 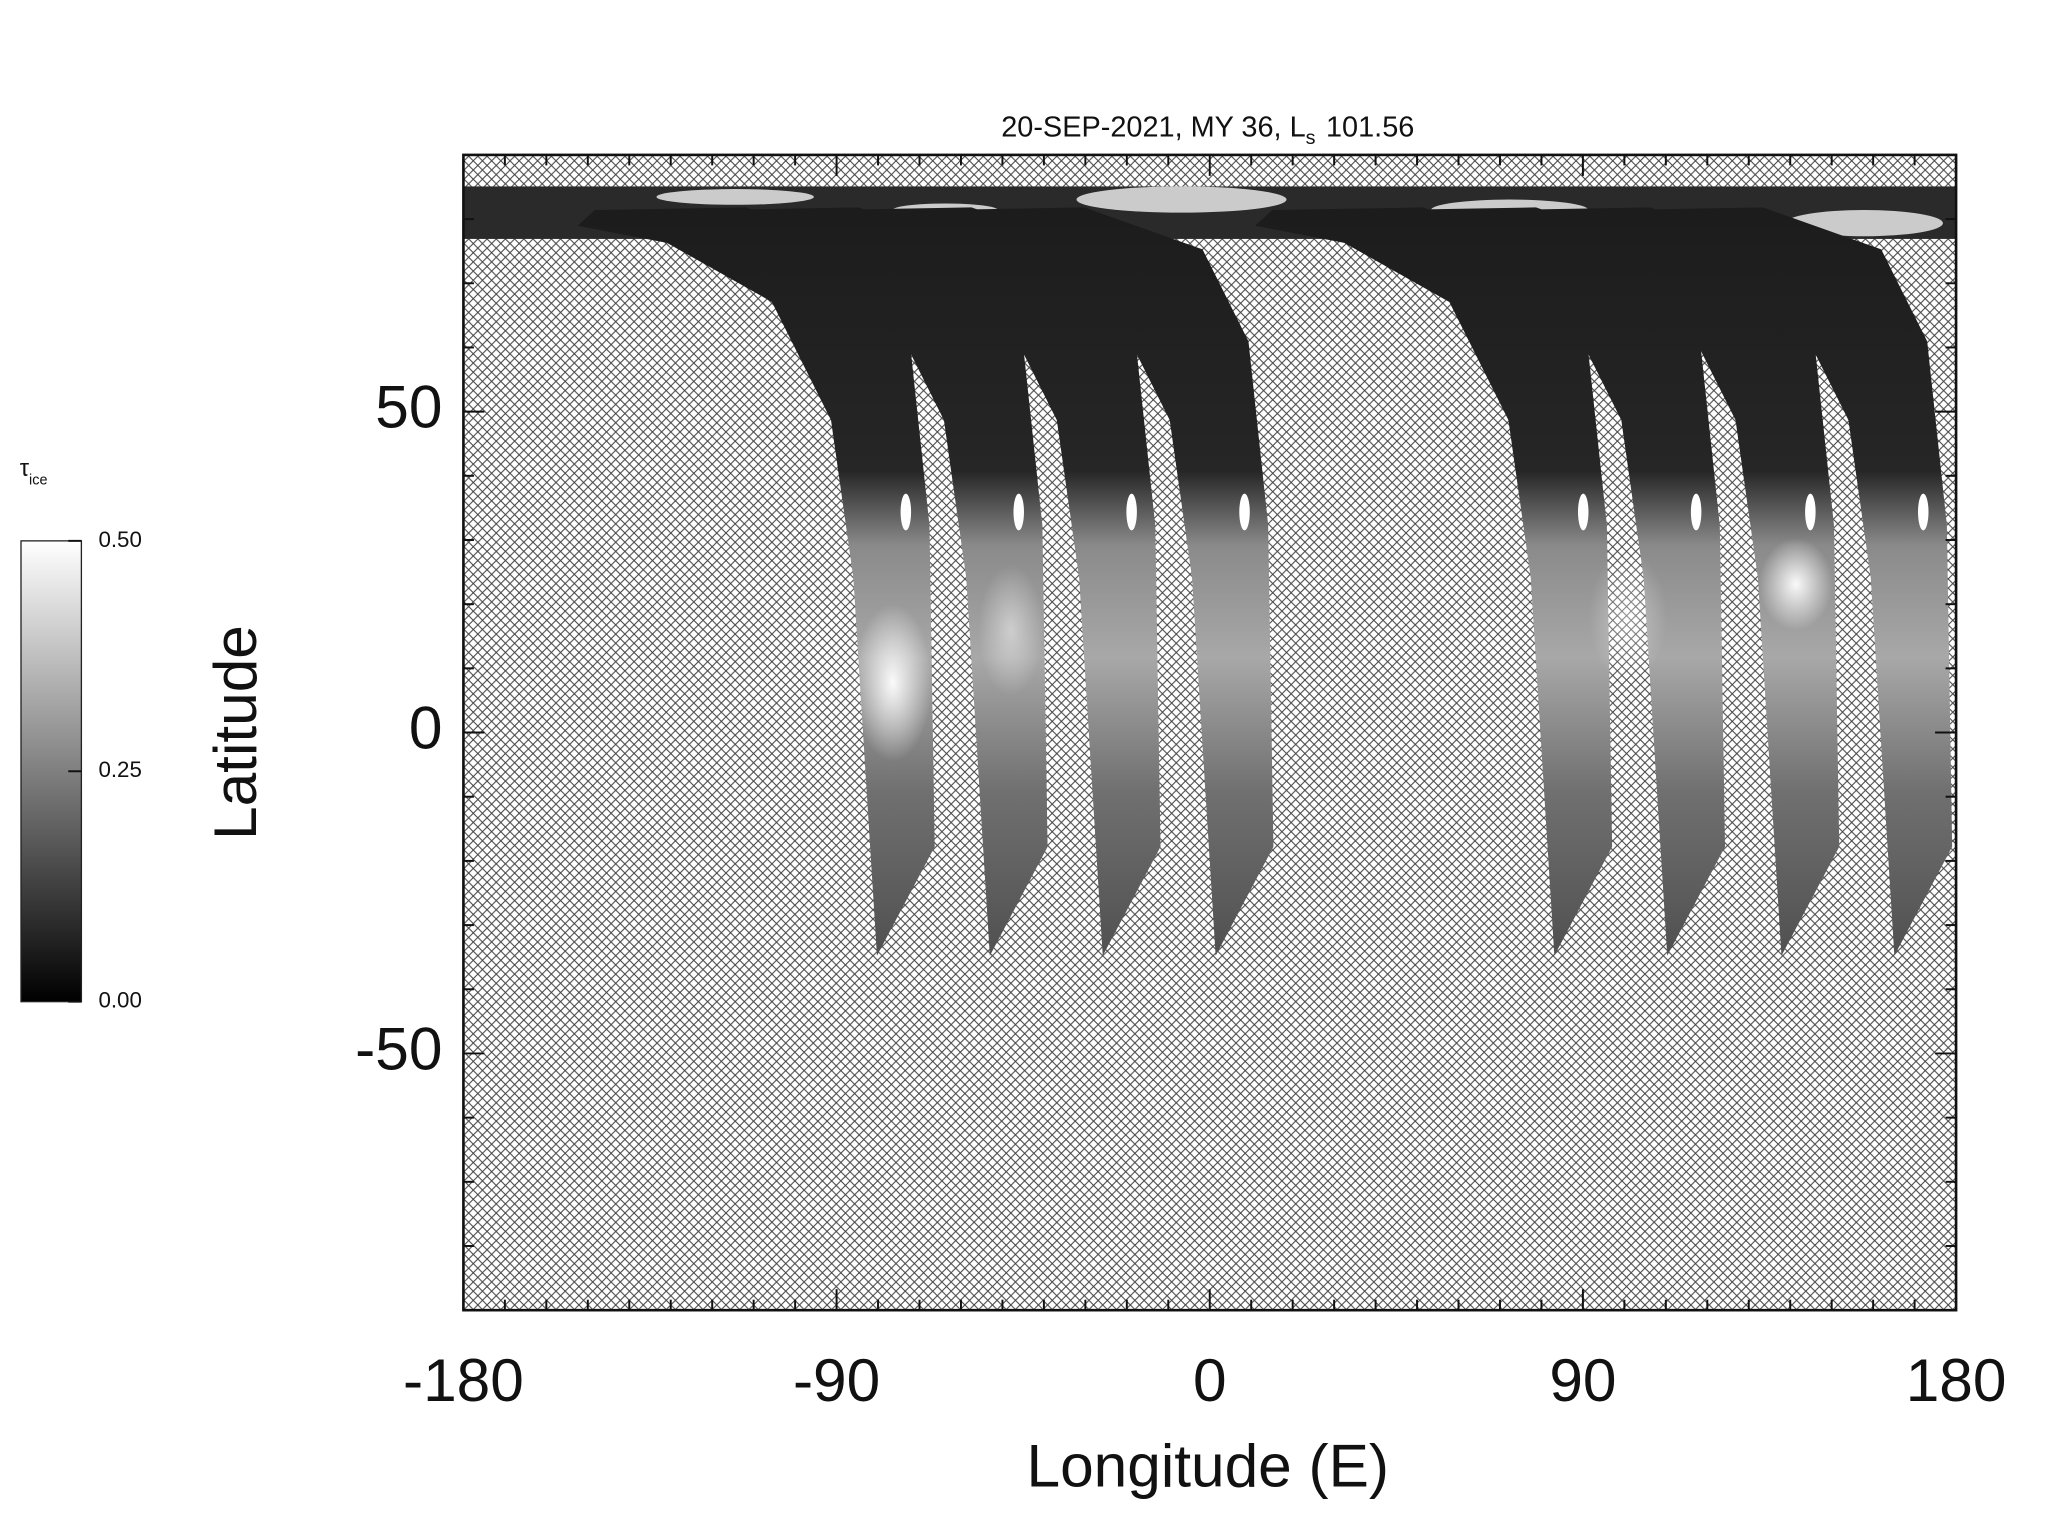 I want to click on colorbar-tick-label: 0.25, so click(x=119, y=769).